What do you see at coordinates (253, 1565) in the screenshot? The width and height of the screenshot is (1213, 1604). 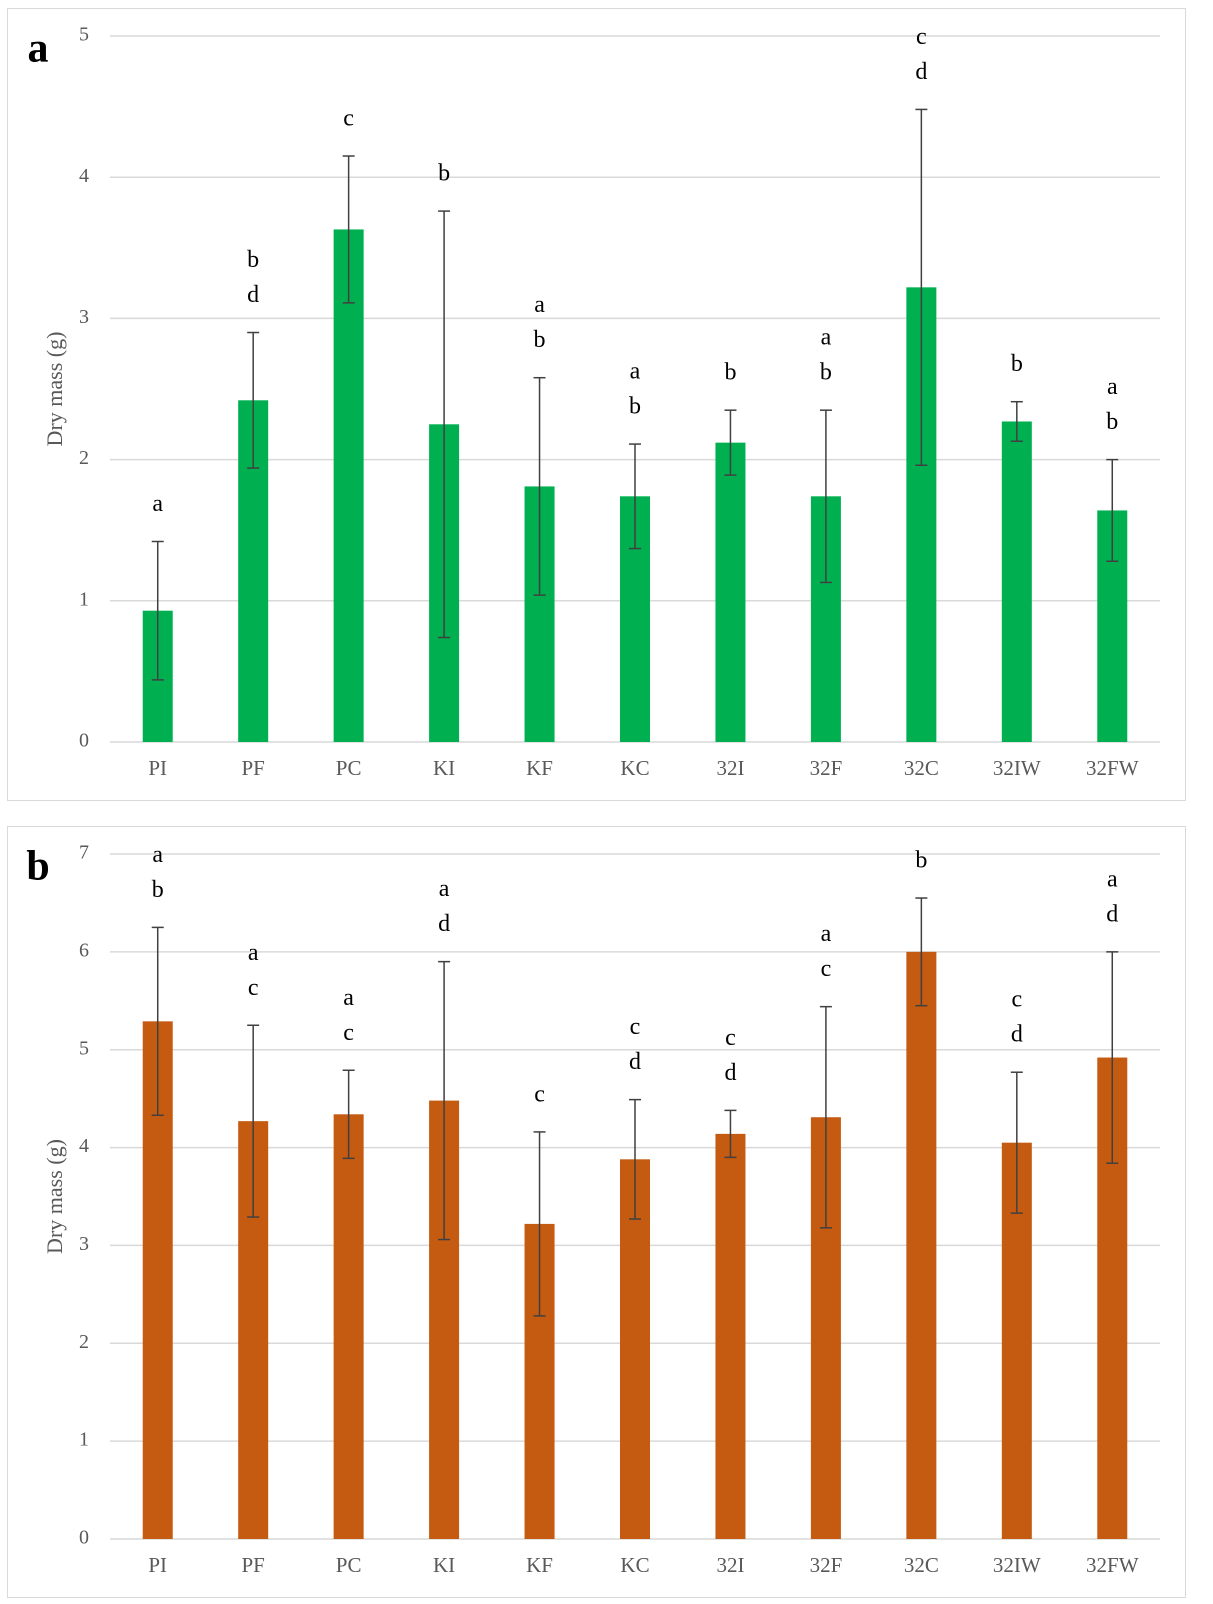 I see `x-tick-label: PF` at bounding box center [253, 1565].